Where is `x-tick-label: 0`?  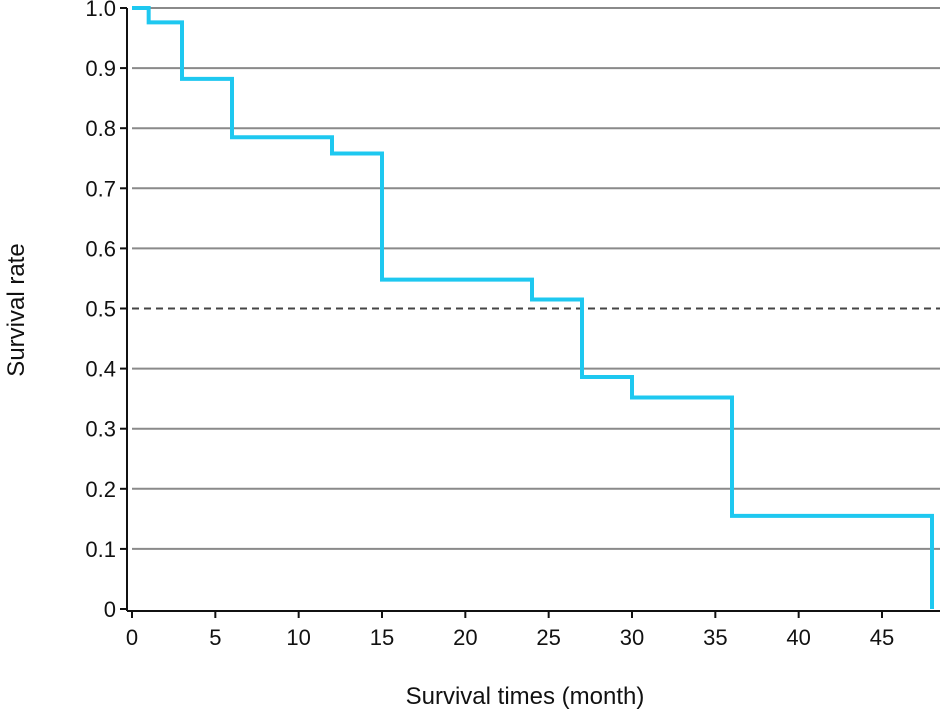 x-tick-label: 0 is located at coordinates (132, 637).